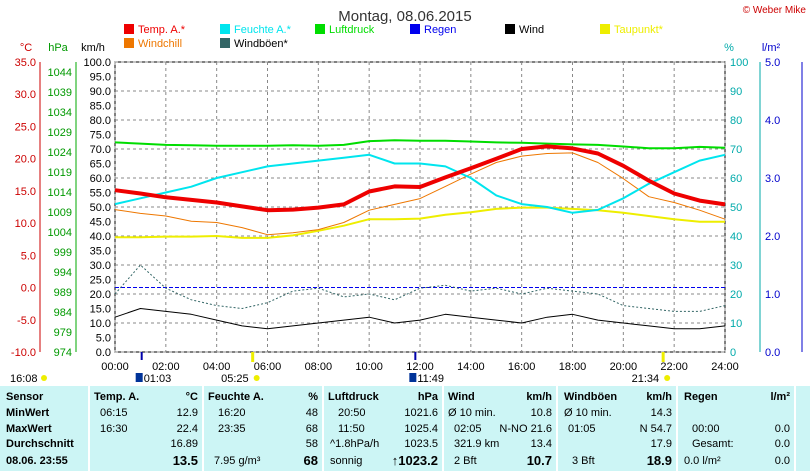 The height and width of the screenshot is (471, 810). I want to click on pressure-tick-label: 1039, so click(60, 93).